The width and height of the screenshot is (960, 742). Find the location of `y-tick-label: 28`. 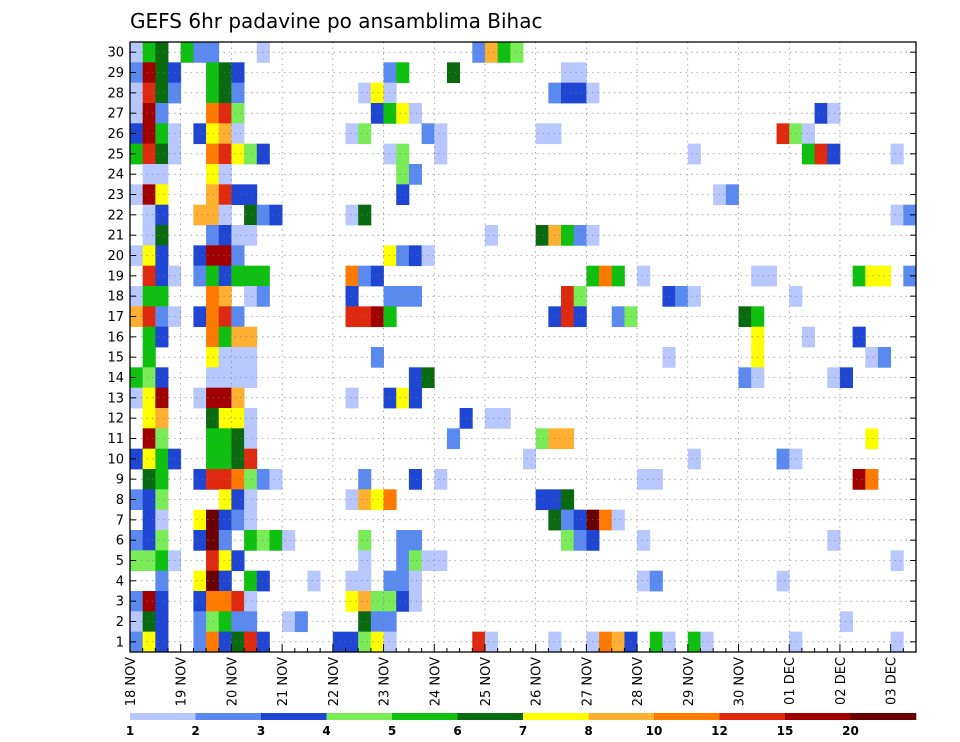

y-tick-label: 28 is located at coordinates (115, 93).